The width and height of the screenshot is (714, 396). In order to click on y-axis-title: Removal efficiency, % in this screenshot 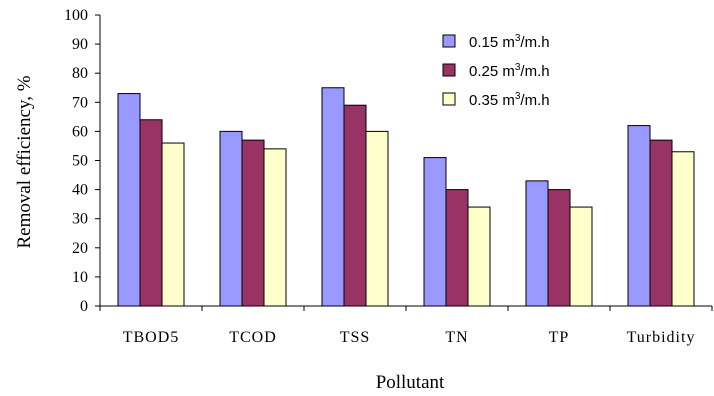, I will do `click(24, 161)`.